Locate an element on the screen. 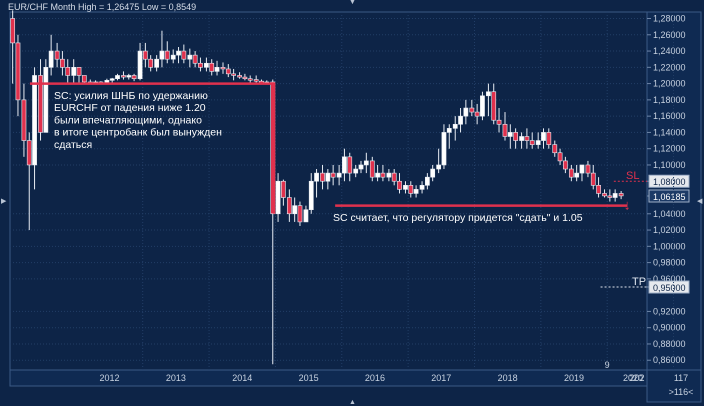 The width and height of the screenshot is (704, 406). x-tick-label: 2020 is located at coordinates (633, 378).